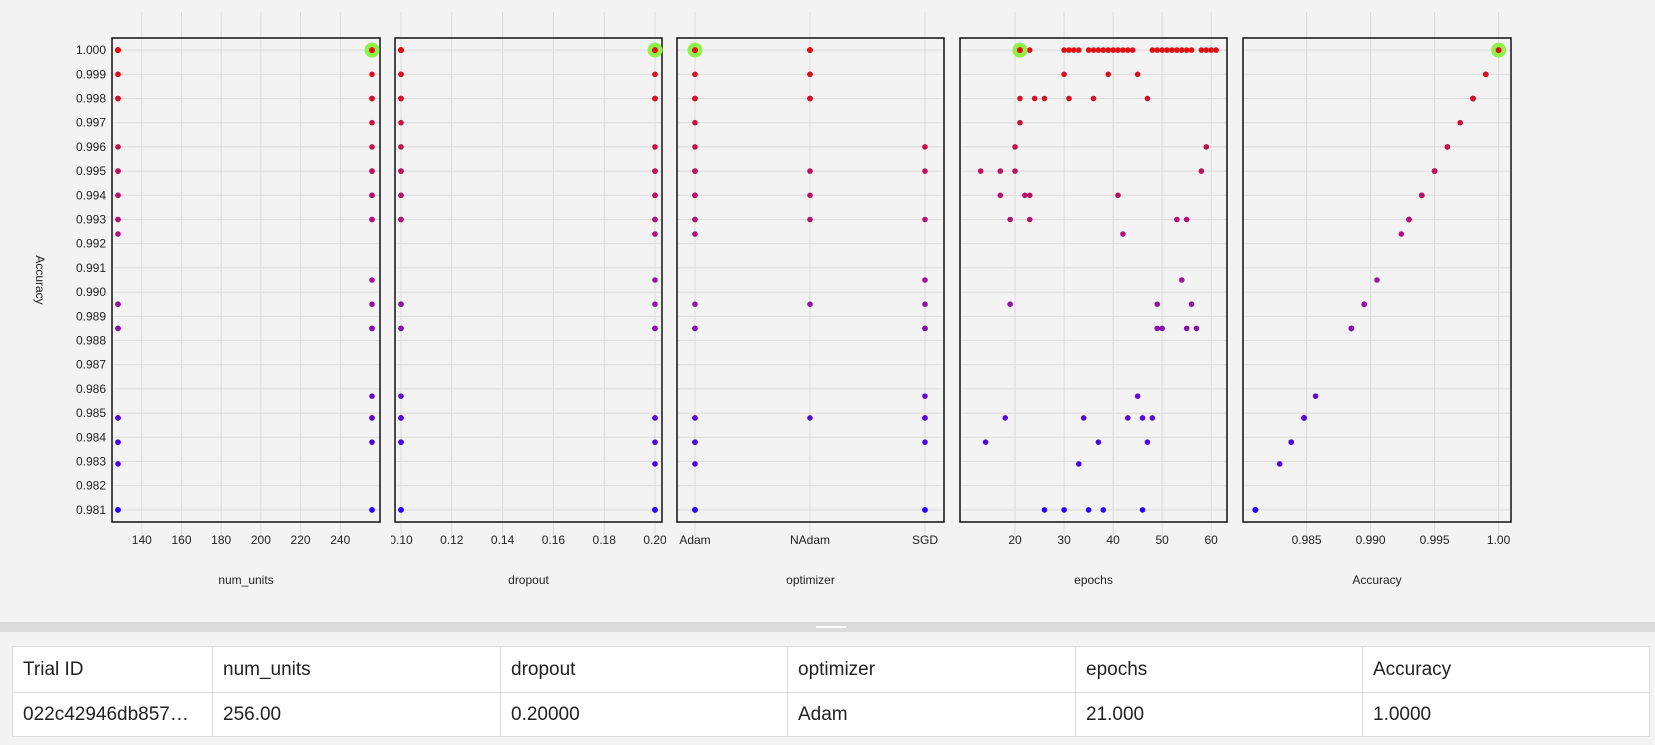 The image size is (1655, 745). Describe the element at coordinates (1219, 669) in the screenshot. I see `header-epochs: epochs` at that location.